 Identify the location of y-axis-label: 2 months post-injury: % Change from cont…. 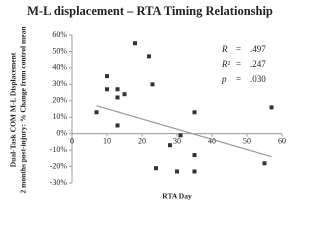
(23, 110).